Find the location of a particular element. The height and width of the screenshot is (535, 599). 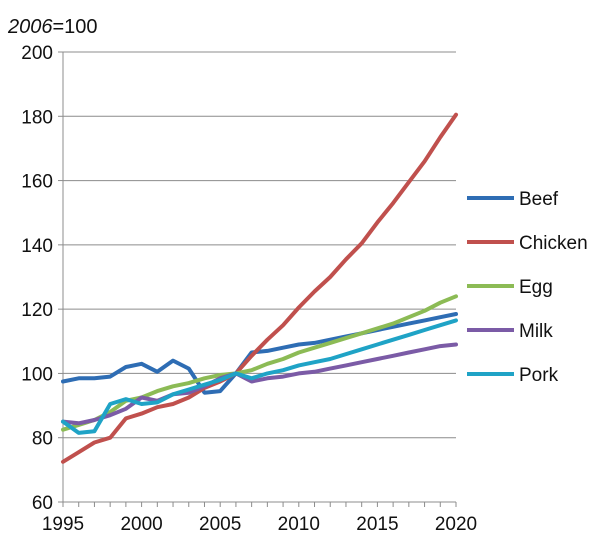

legend-label-beef: Beef is located at coordinates (539, 199).